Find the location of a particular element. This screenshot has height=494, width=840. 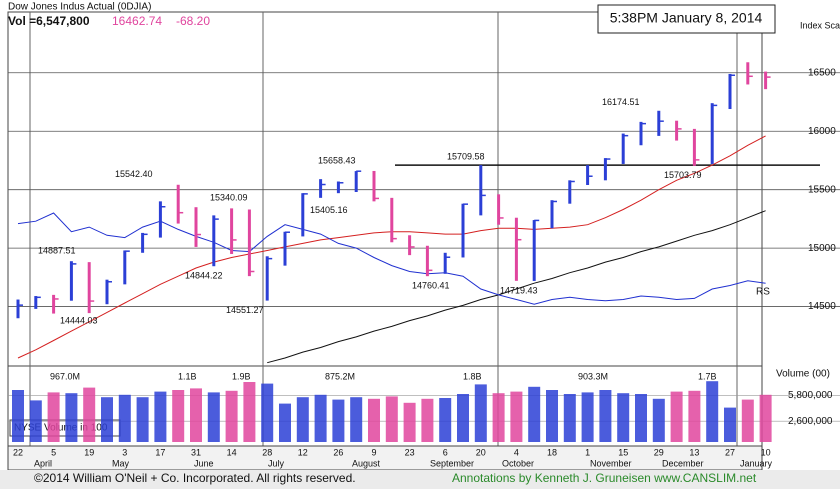

x-tick-label: 5 is located at coordinates (53, 452).